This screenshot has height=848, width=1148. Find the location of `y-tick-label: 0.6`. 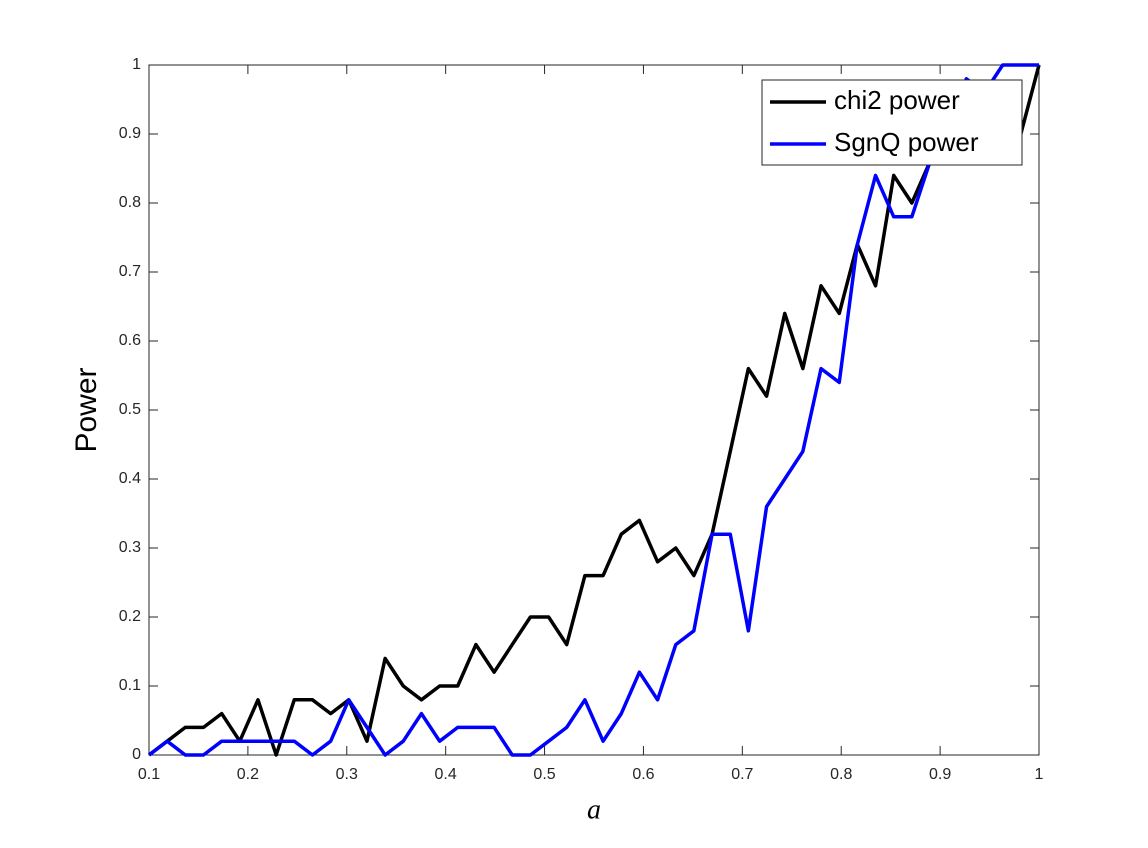

y-tick-label: 0.6 is located at coordinates (130, 340).